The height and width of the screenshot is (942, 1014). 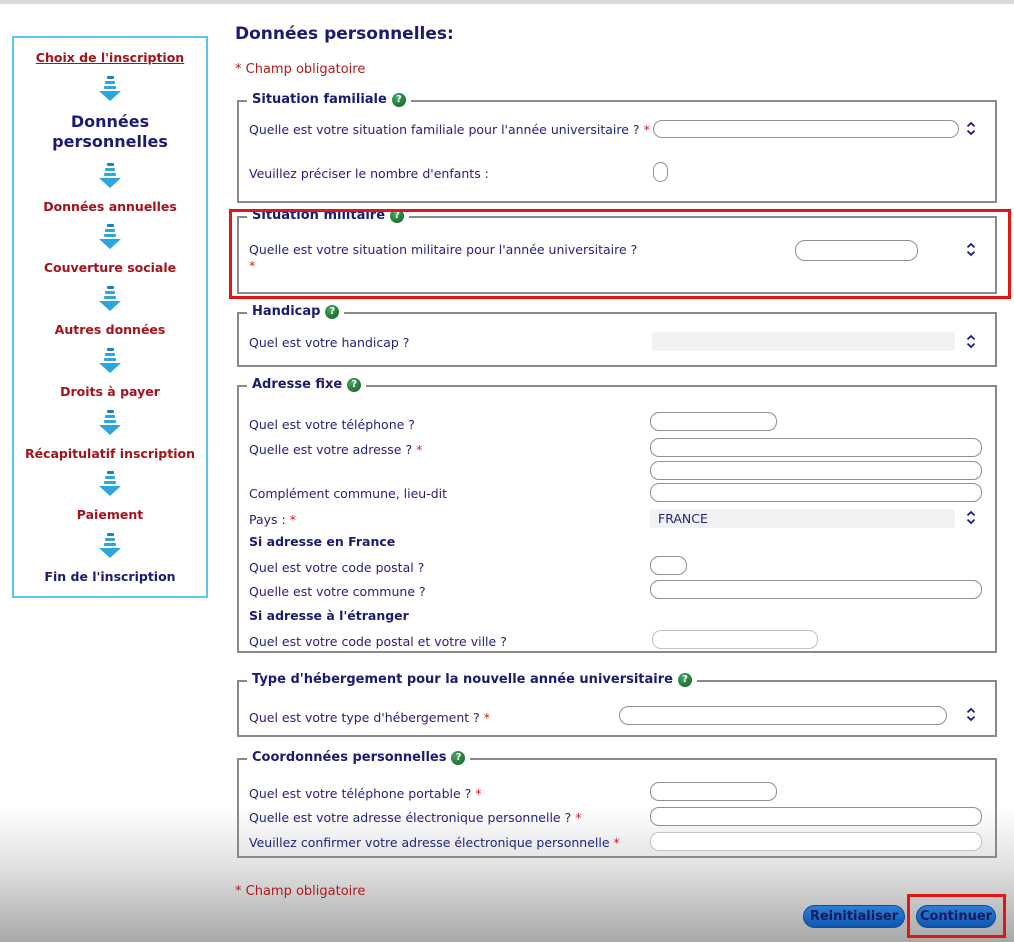 I want to click on telephone-portable-input, so click(x=713, y=791).